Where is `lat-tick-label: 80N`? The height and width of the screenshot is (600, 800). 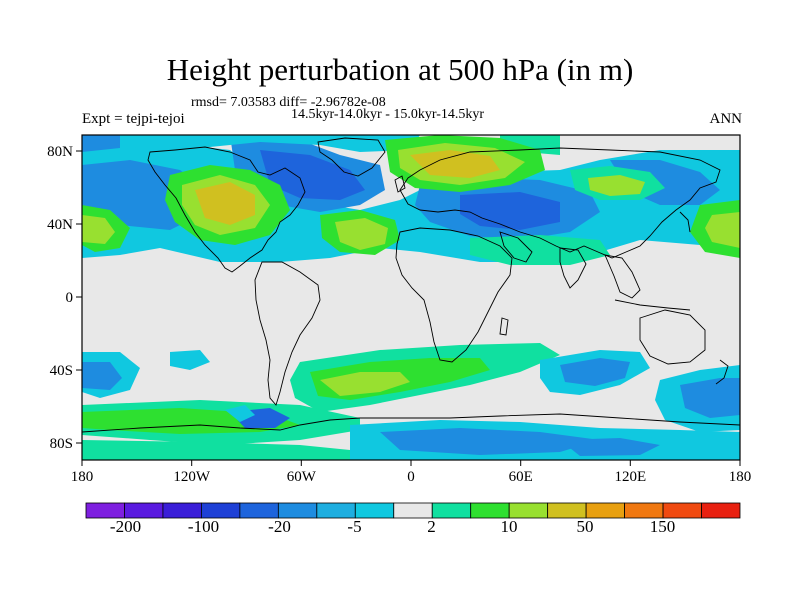 lat-tick-label: 80N is located at coordinates (60, 152).